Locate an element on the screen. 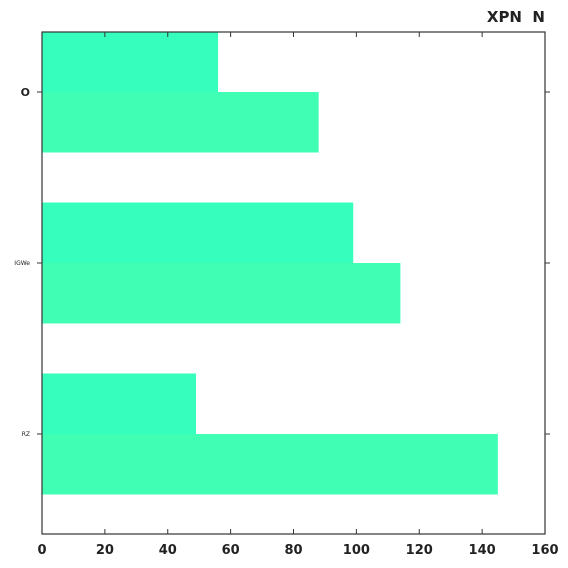  x-tick-label: 140 is located at coordinates (482, 550).